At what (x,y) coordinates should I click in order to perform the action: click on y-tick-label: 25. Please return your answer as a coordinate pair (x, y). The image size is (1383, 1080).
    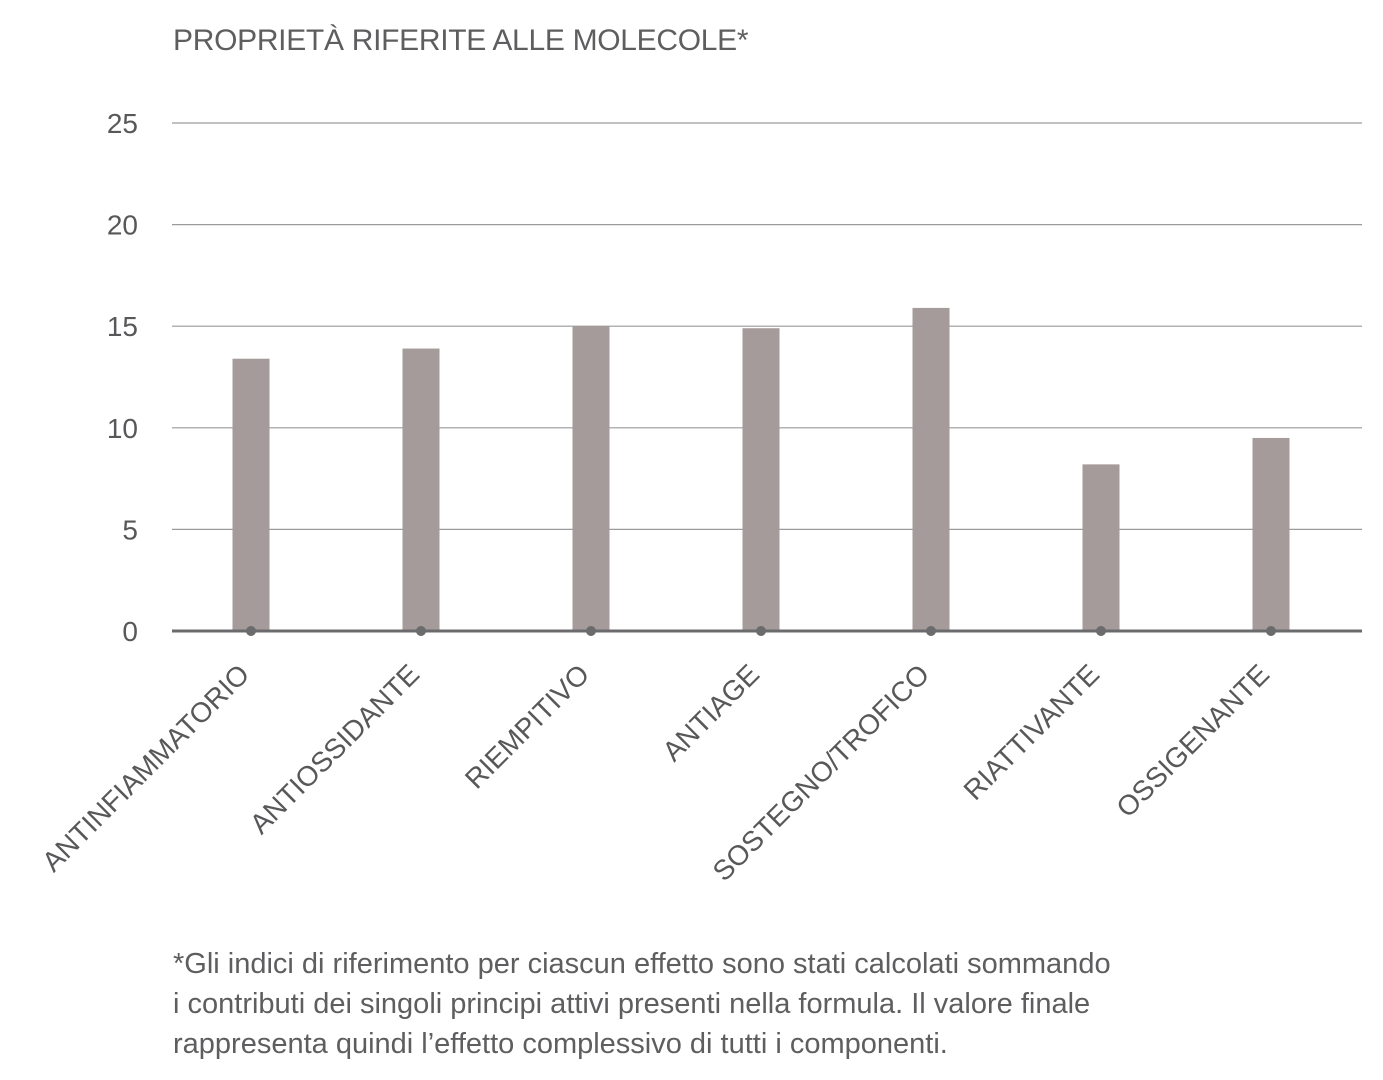
    Looking at the image, I should click on (122, 123).